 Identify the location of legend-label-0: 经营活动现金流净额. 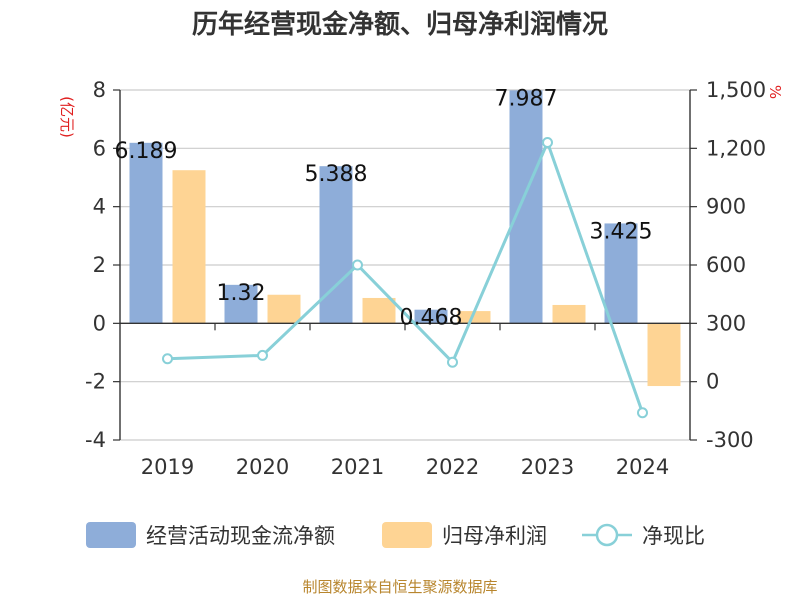
(240, 536).